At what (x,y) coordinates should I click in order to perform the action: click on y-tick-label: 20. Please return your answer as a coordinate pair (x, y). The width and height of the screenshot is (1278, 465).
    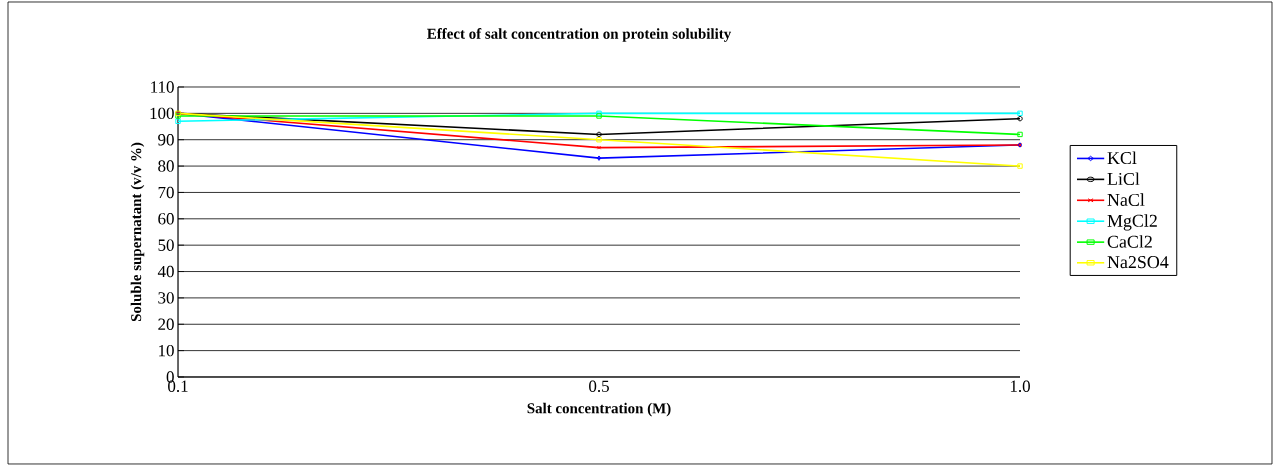
    Looking at the image, I should click on (166, 324).